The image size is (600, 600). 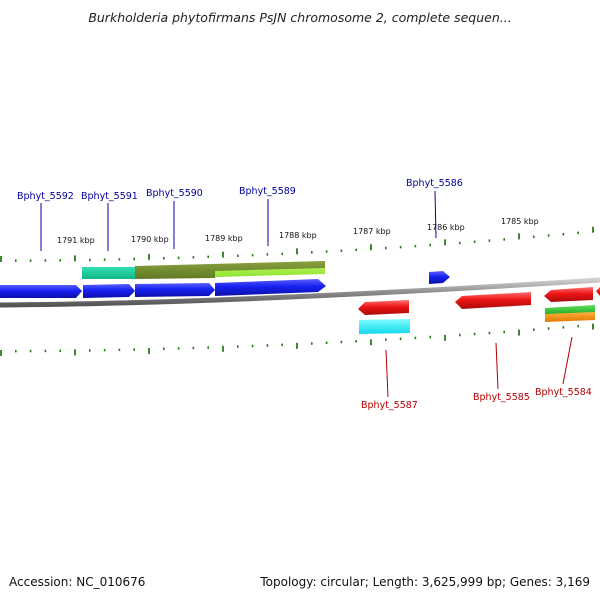 I want to click on scale-label: 1790 kbp, so click(x=150, y=239).